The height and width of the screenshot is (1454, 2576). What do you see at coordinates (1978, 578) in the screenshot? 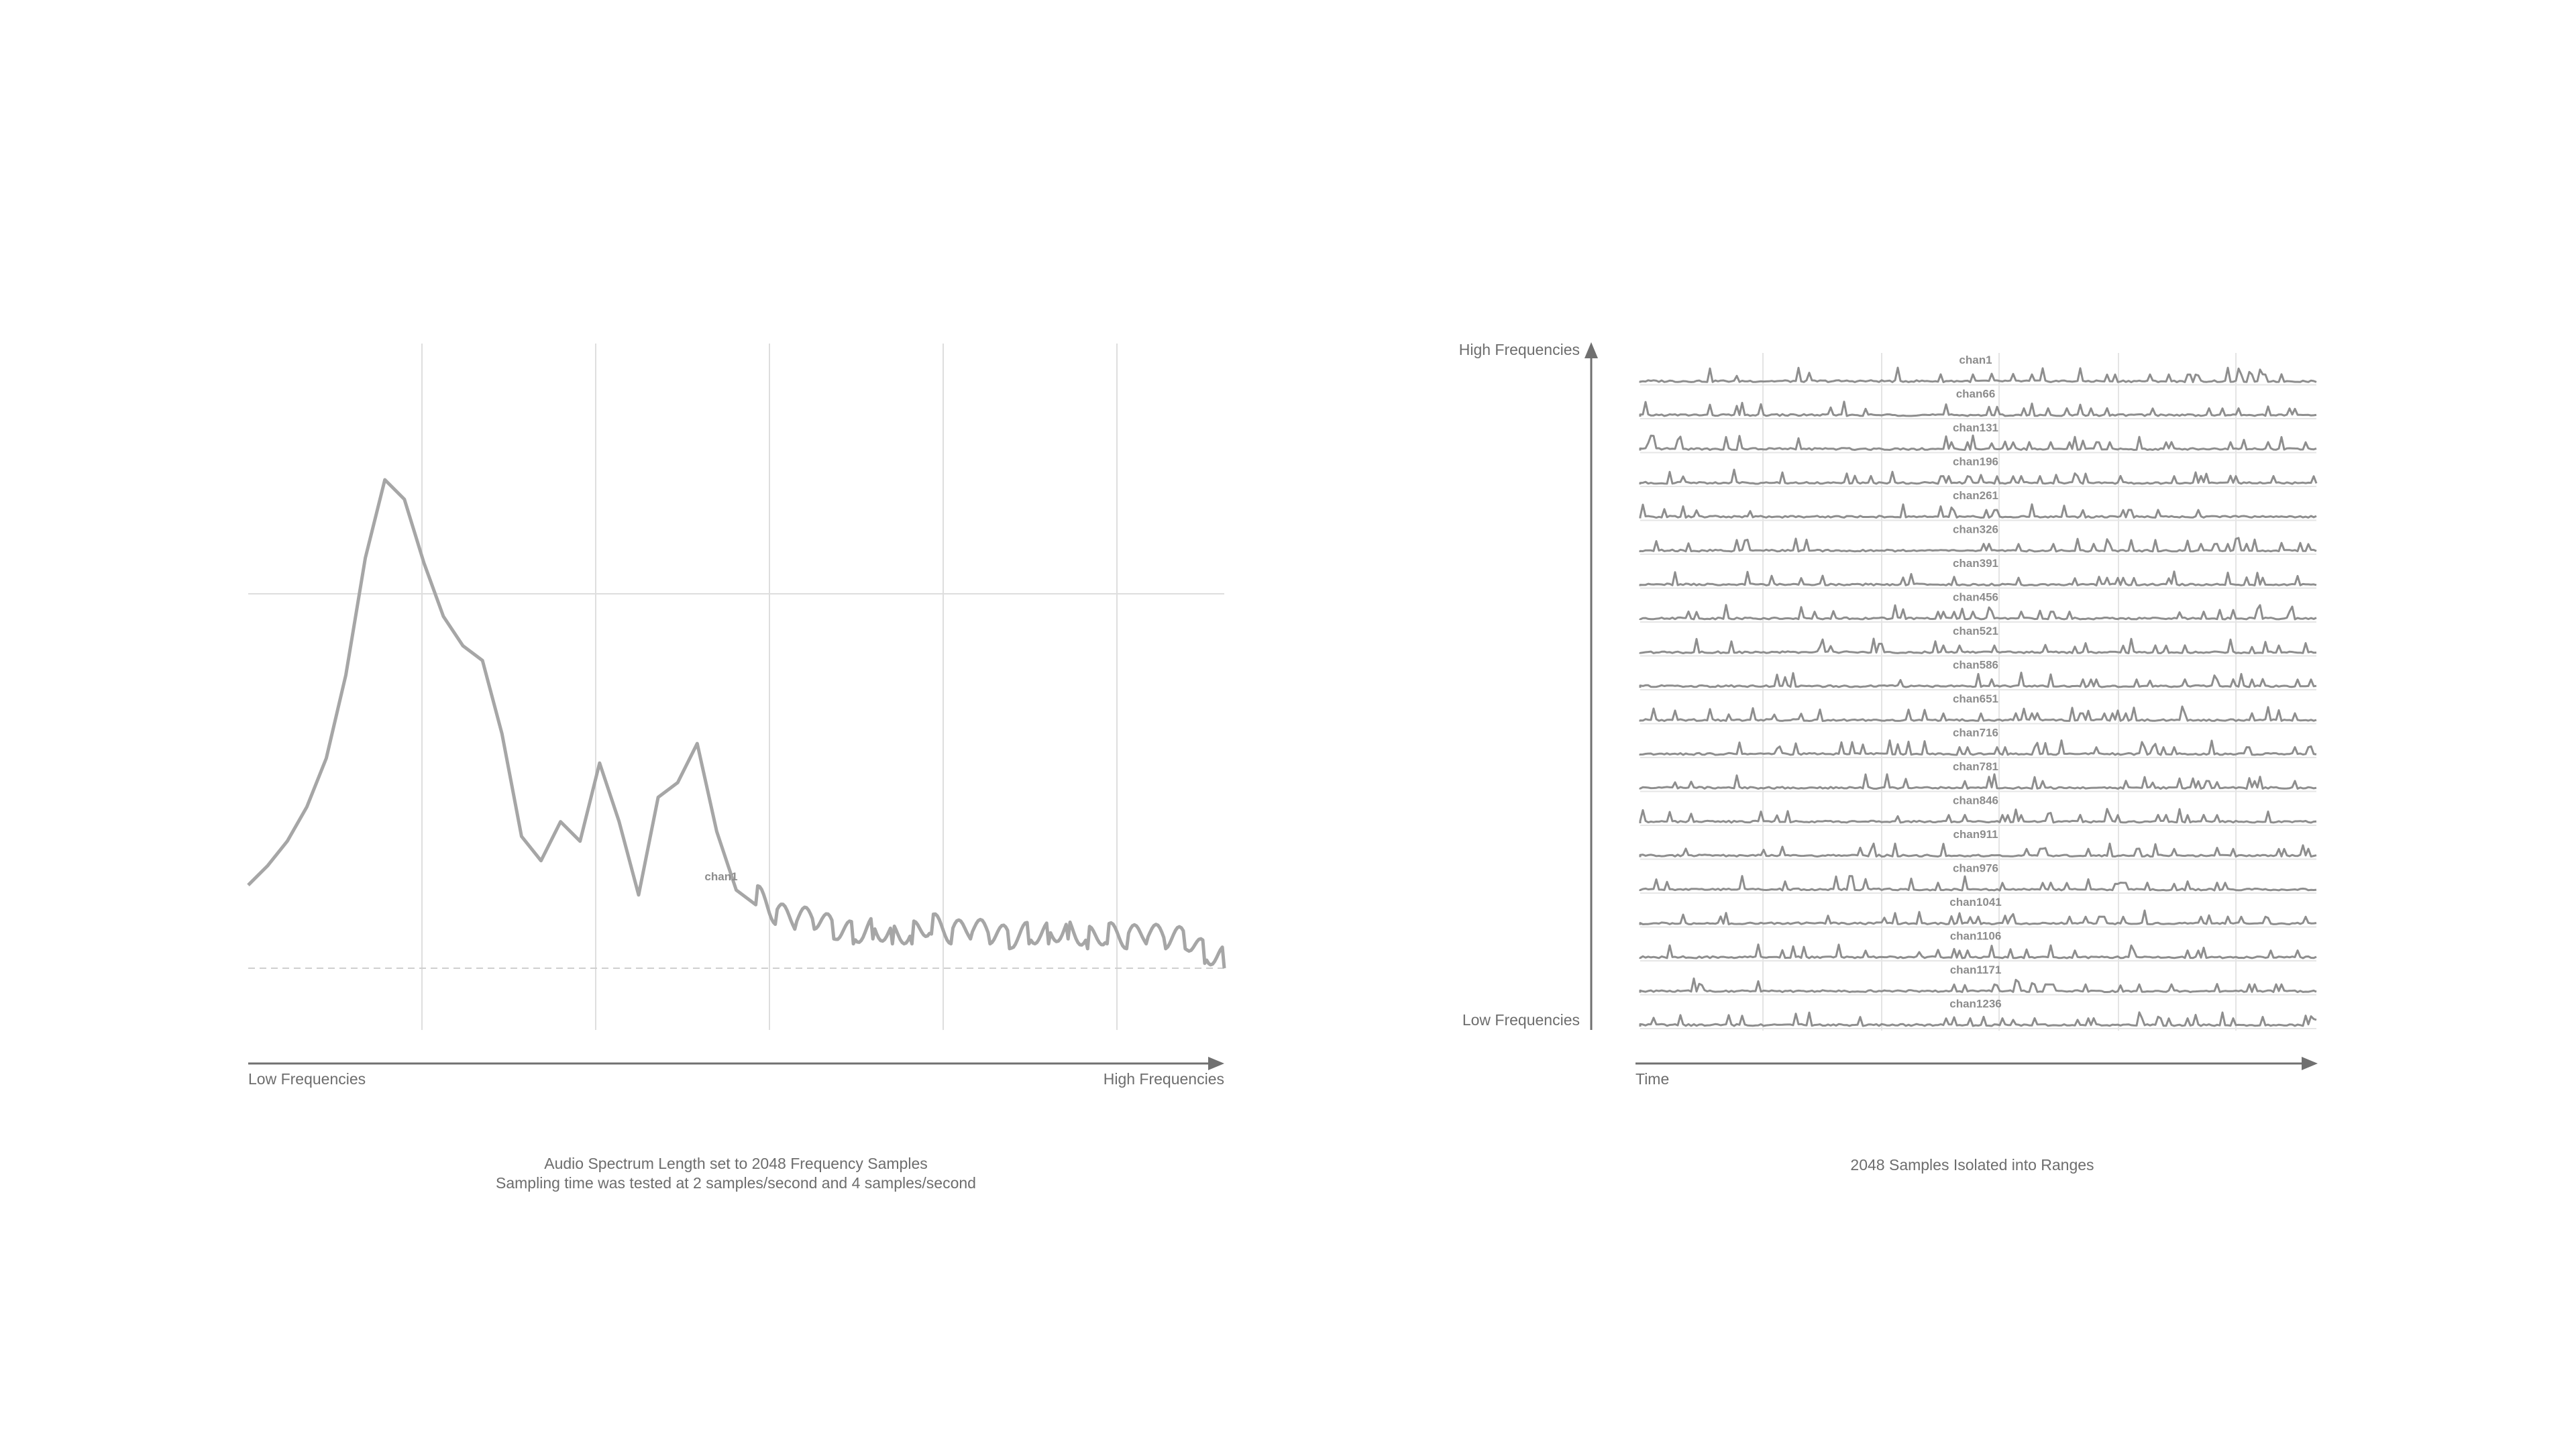
I see `channel-trace-chan391` at bounding box center [1978, 578].